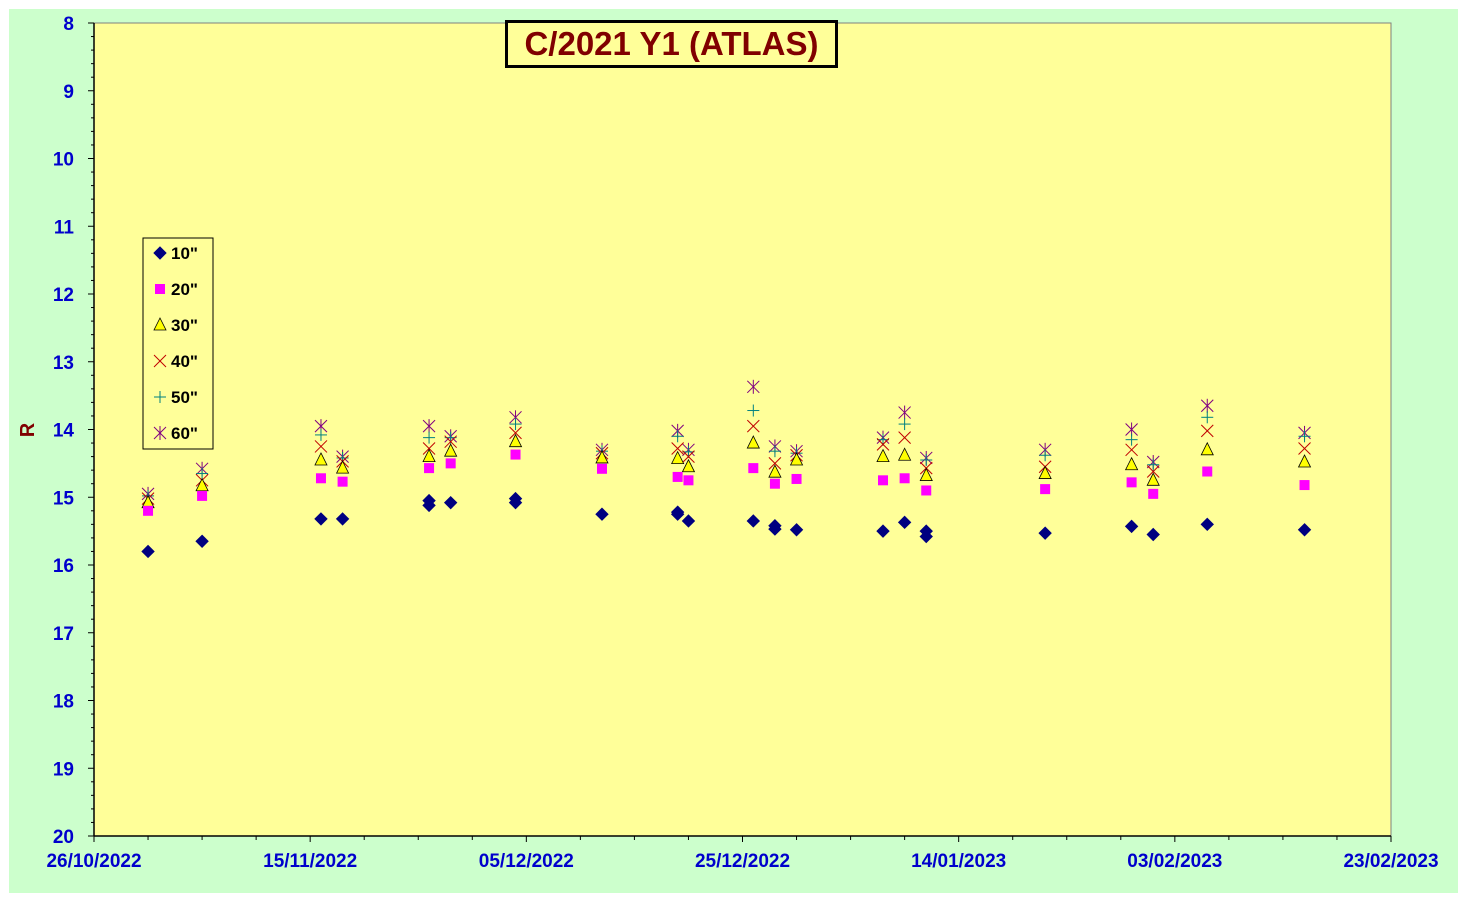 This screenshot has height=901, width=1466. What do you see at coordinates (958, 861) in the screenshot?
I see `x-tick-label: 14/01/2023` at bounding box center [958, 861].